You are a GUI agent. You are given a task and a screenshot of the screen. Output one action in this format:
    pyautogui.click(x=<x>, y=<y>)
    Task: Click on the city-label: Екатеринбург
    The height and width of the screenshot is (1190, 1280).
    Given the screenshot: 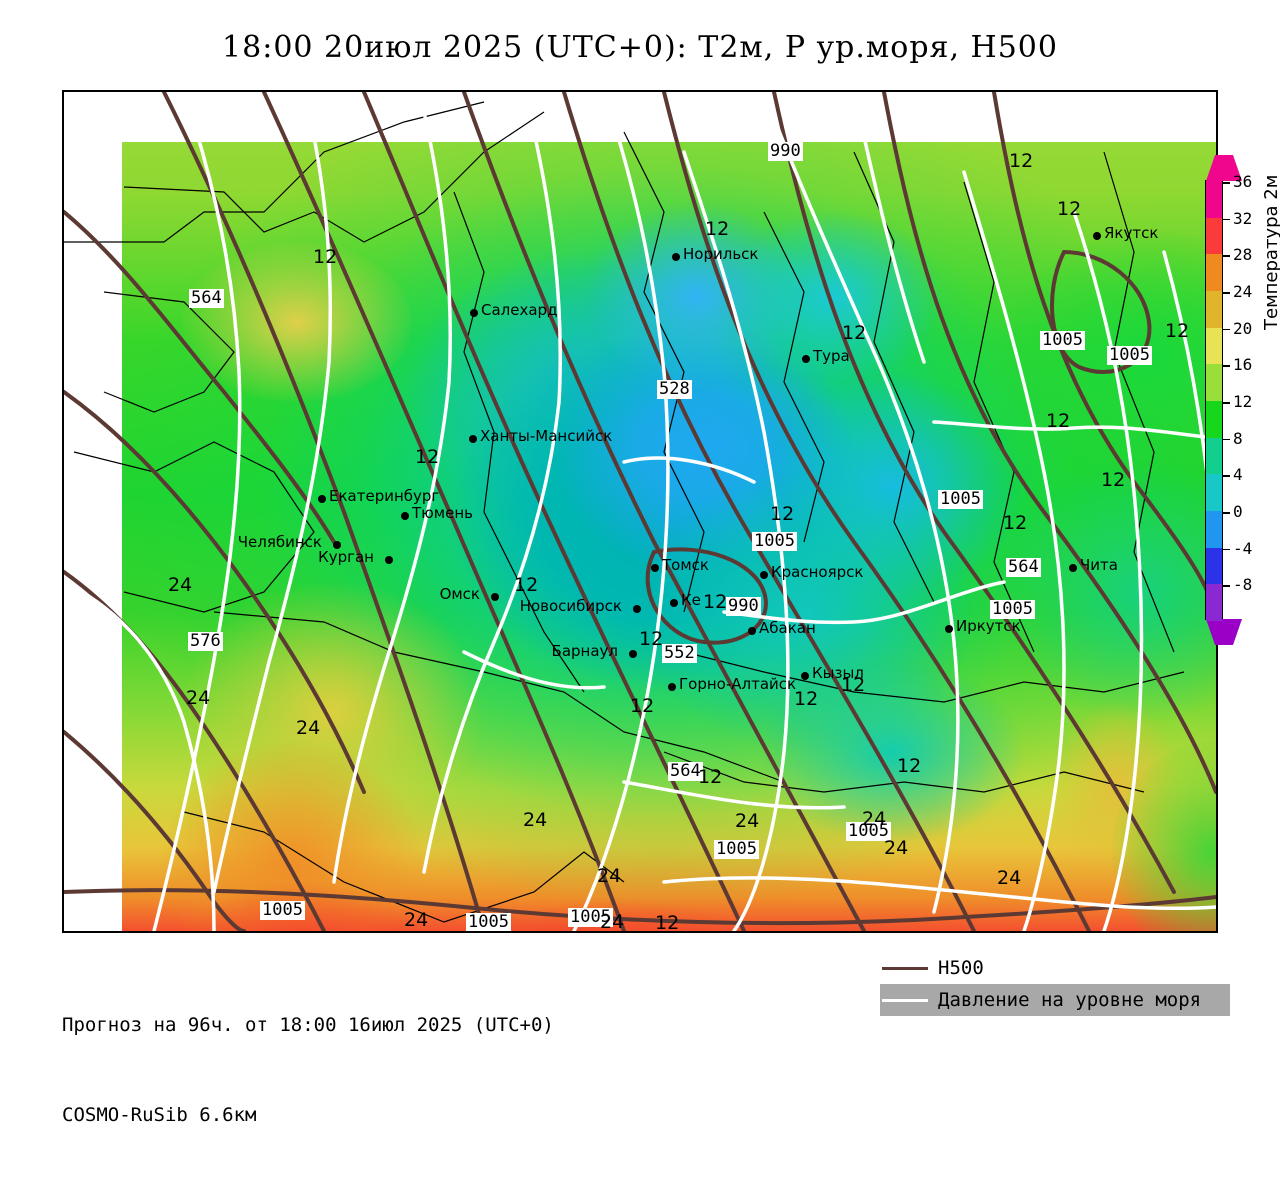 What is the action you would take?
    pyautogui.click(x=384, y=496)
    